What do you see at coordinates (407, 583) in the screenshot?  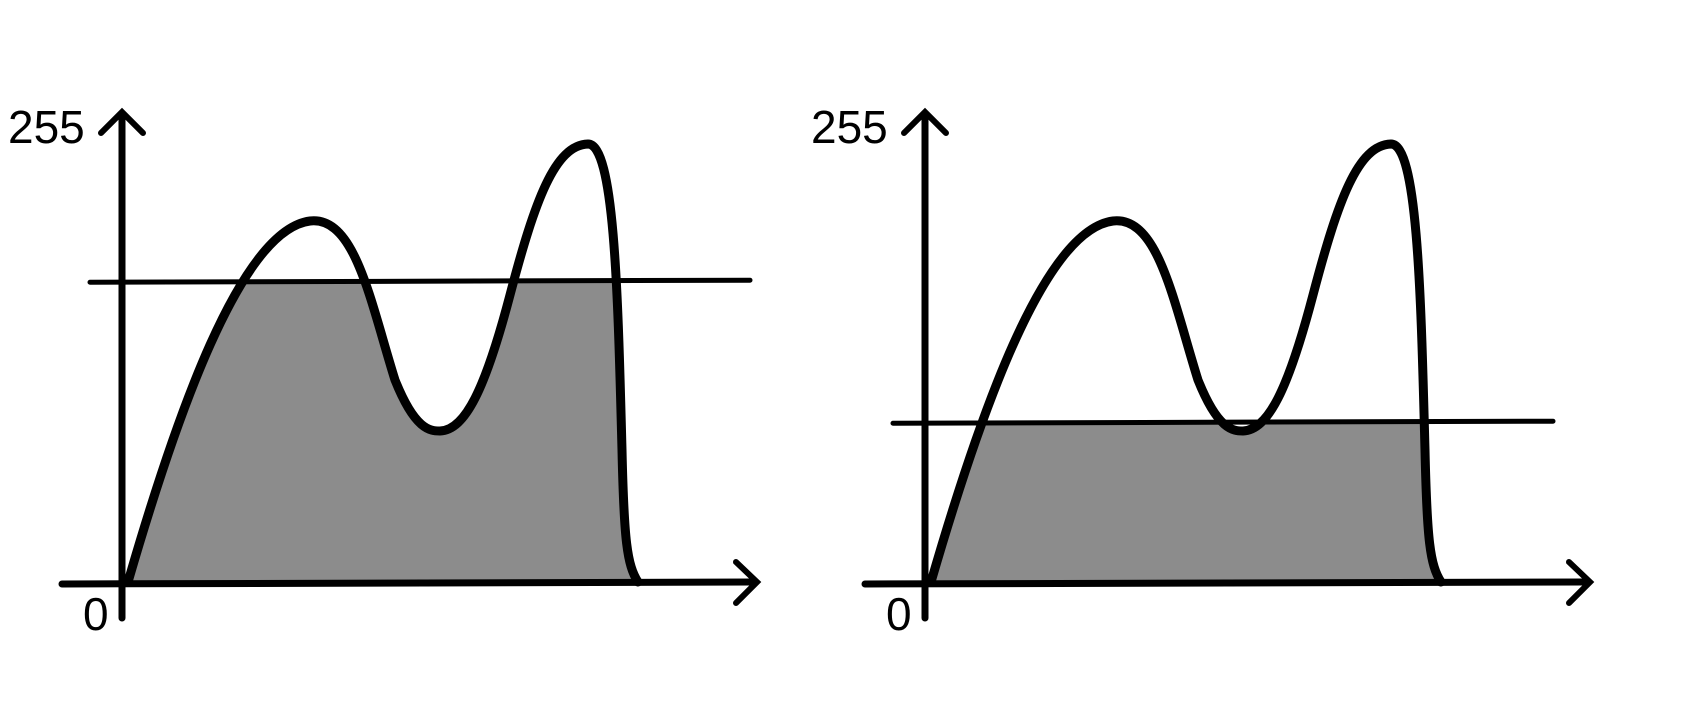 I see `x-axis-left` at bounding box center [407, 583].